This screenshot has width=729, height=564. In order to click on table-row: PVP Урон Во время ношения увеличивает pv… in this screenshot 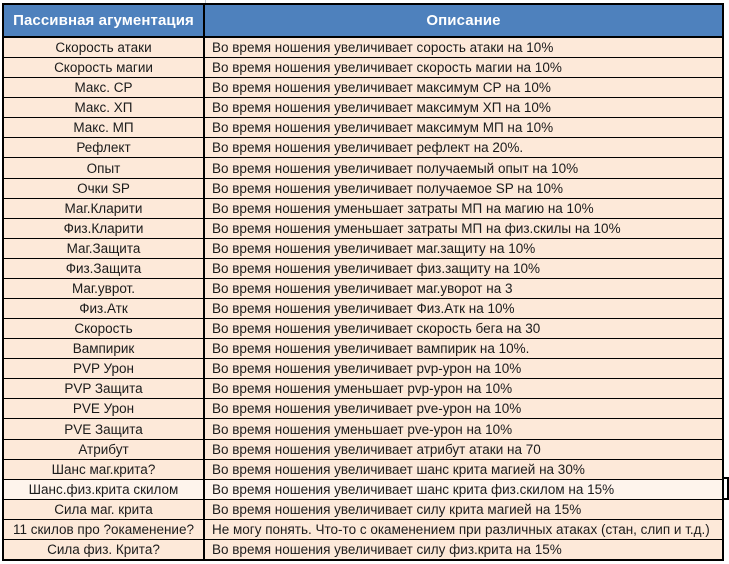, I will do `click(363, 369)`.